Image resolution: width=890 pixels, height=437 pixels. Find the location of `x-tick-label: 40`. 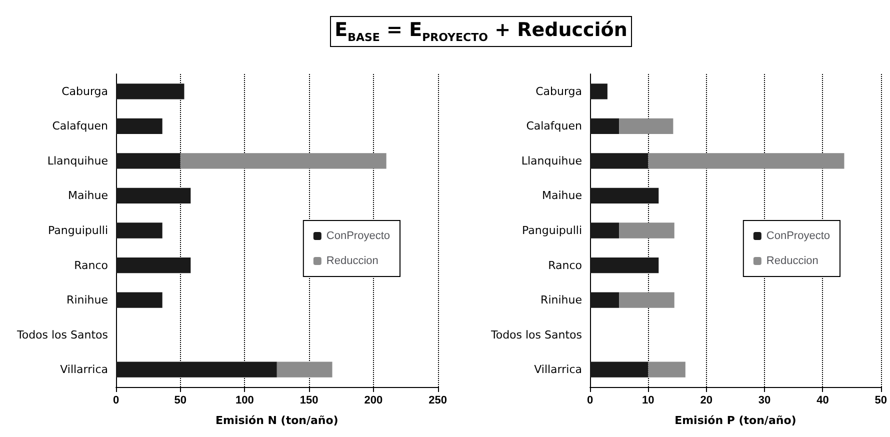

x-tick-label: 40 is located at coordinates (822, 400).